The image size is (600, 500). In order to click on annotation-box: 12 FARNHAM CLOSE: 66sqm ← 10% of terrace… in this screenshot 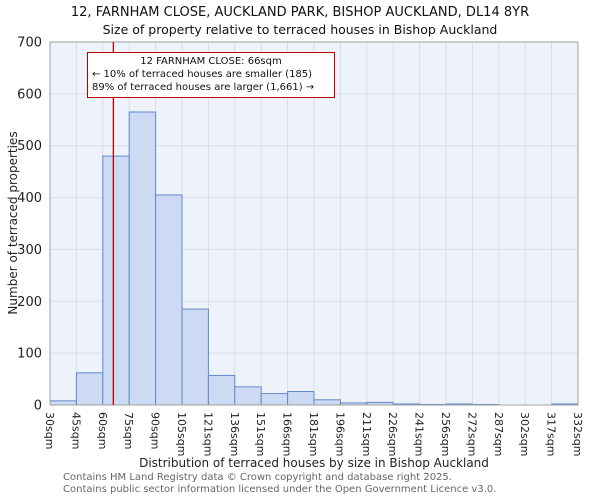, I will do `click(211, 75)`.